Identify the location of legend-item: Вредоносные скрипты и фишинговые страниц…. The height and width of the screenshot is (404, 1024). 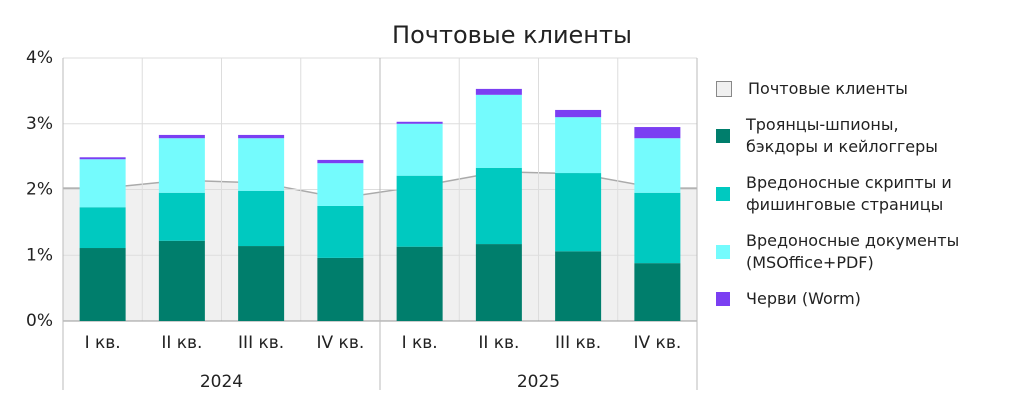
(866, 194).